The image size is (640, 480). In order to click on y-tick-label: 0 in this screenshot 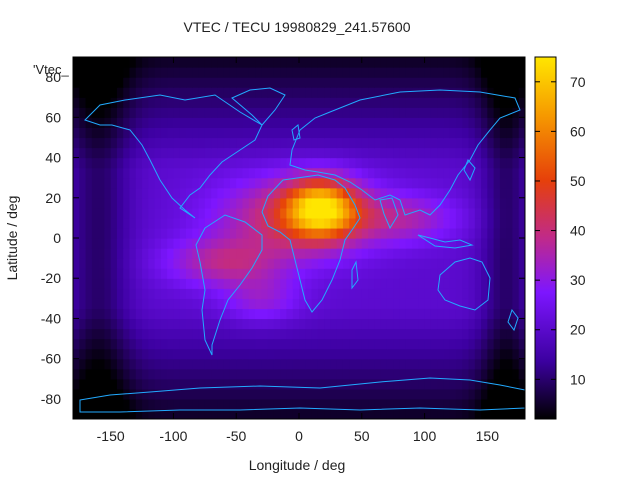, I will do `click(57, 238)`.